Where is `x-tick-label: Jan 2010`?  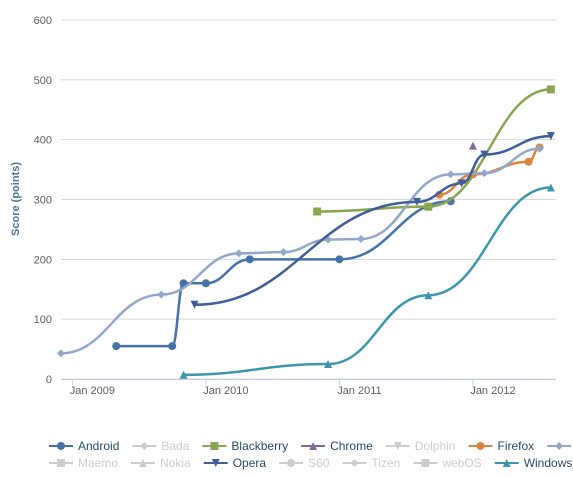 x-tick-label: Jan 2010 is located at coordinates (225, 391).